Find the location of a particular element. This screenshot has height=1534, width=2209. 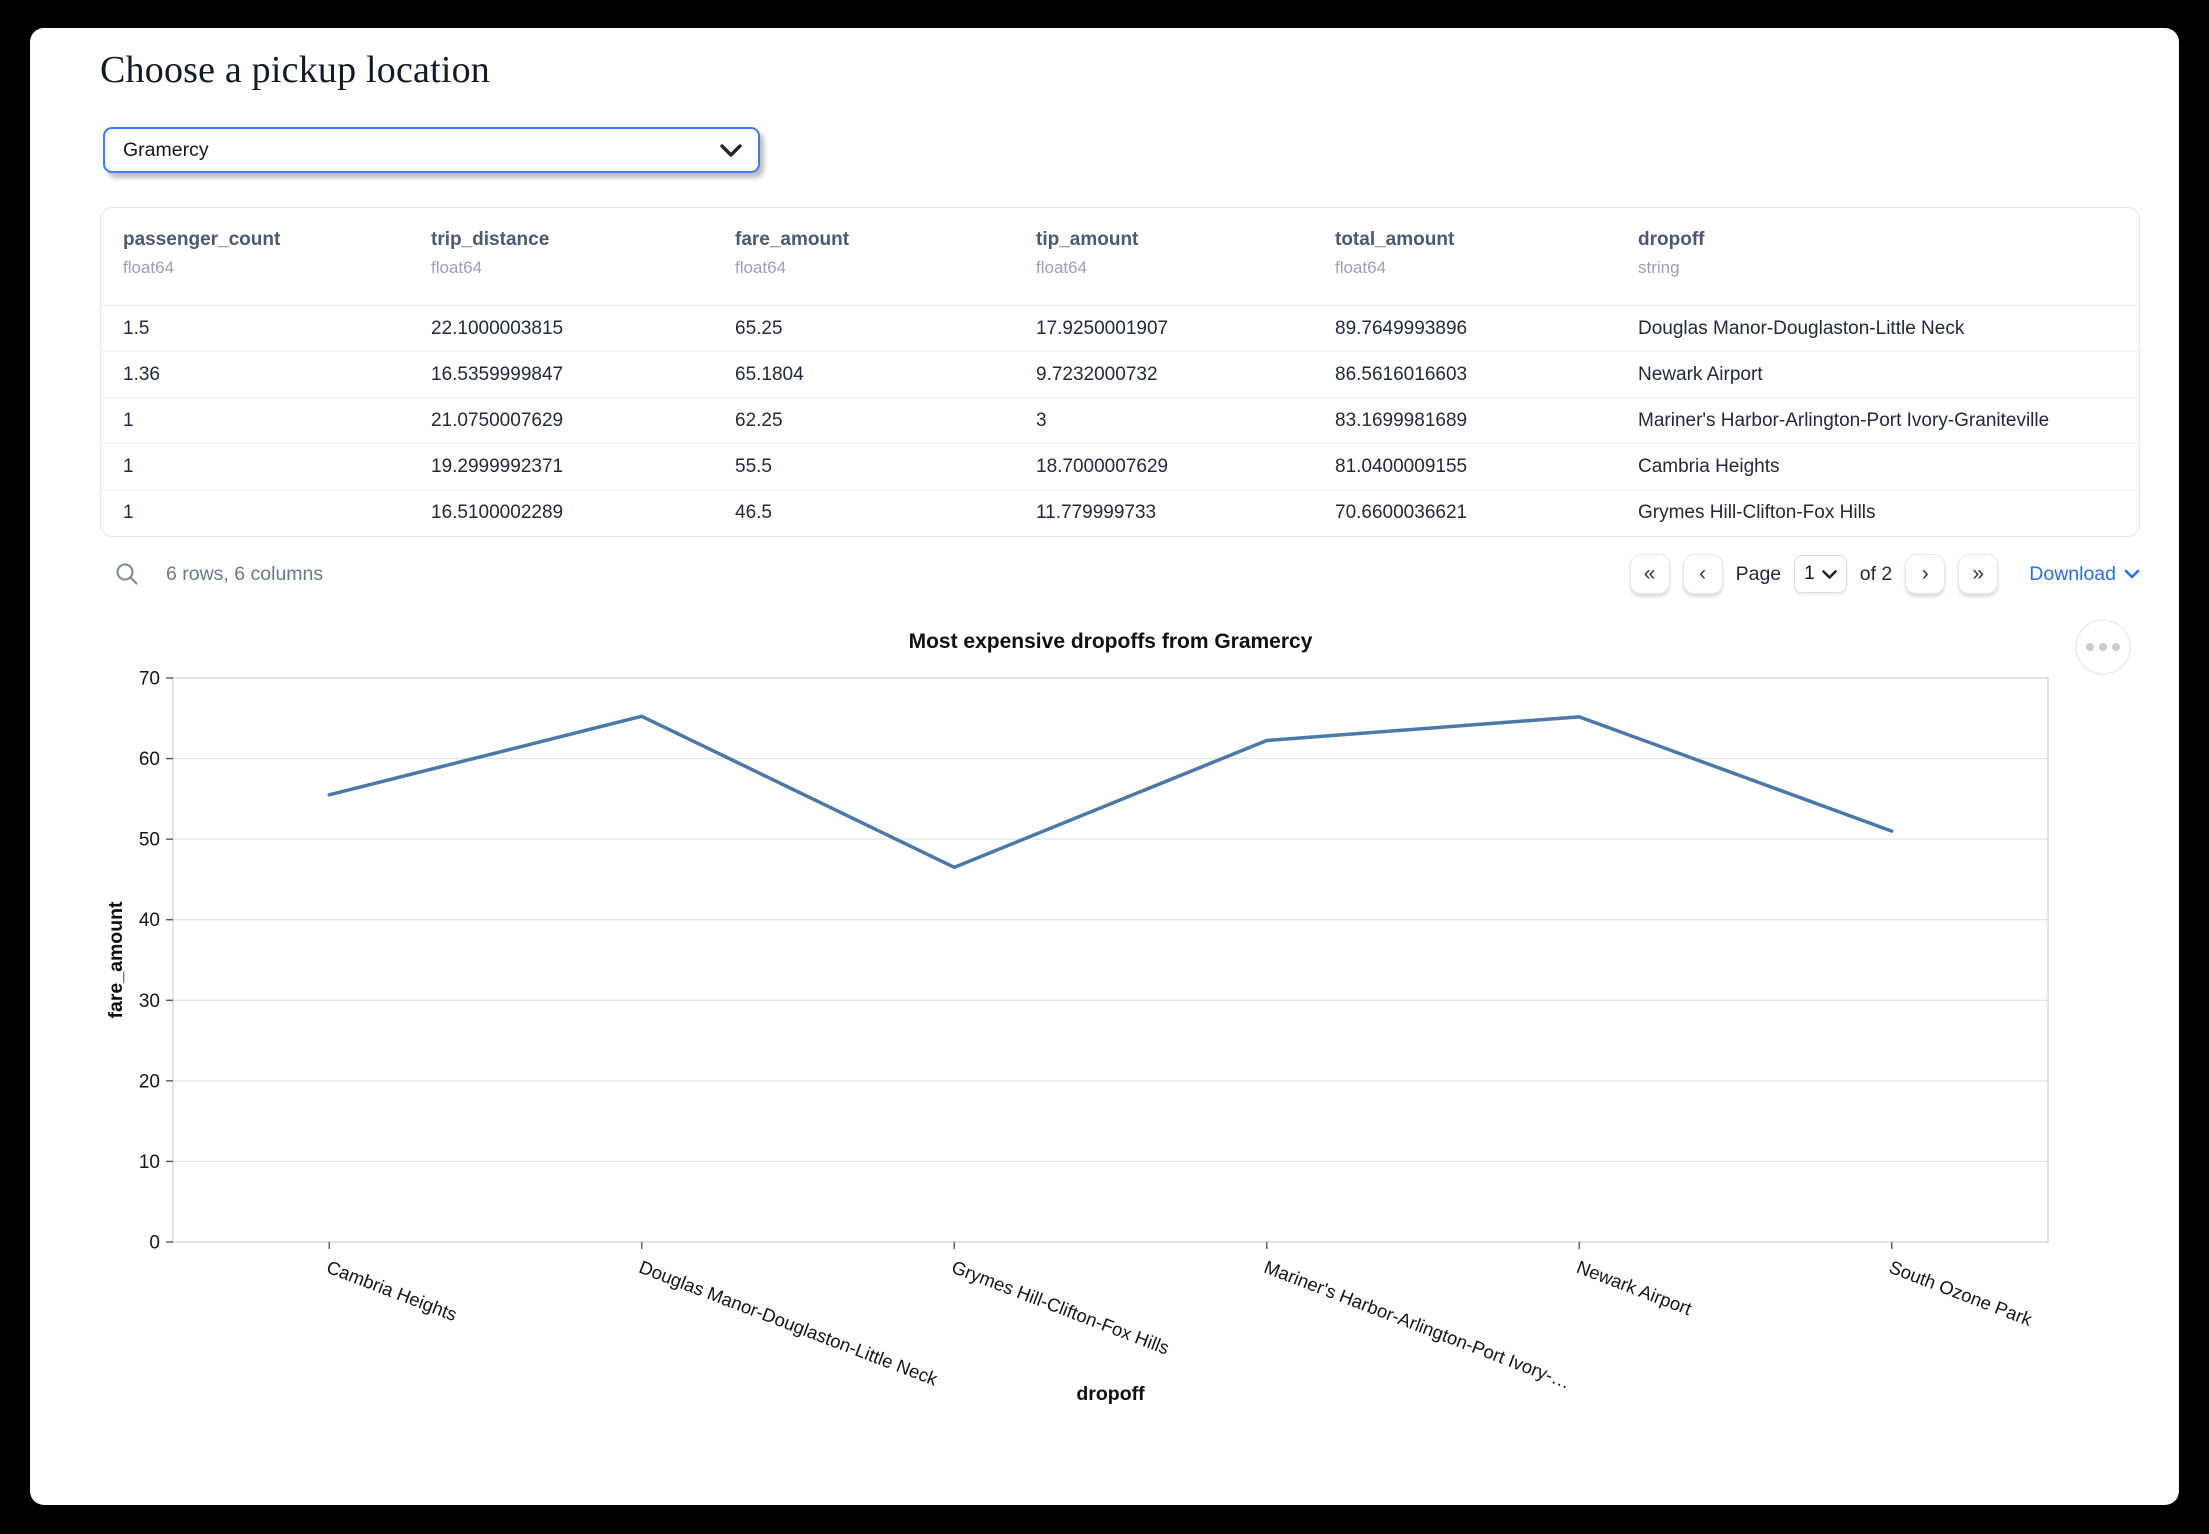

column-type: string is located at coordinates (1659, 267).